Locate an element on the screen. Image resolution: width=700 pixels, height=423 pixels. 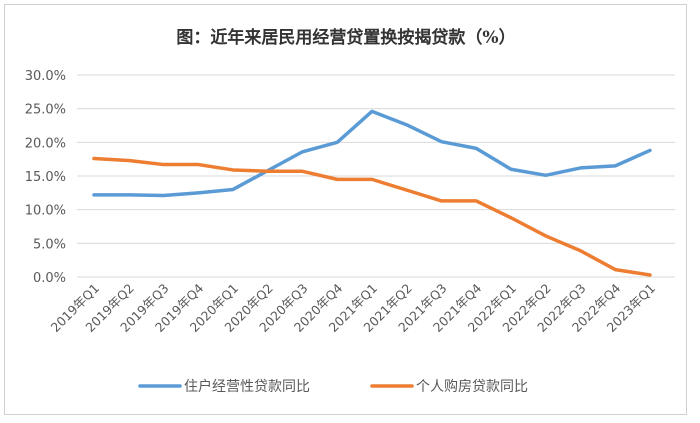
y-tick-label: 30.0% is located at coordinates (45, 76).